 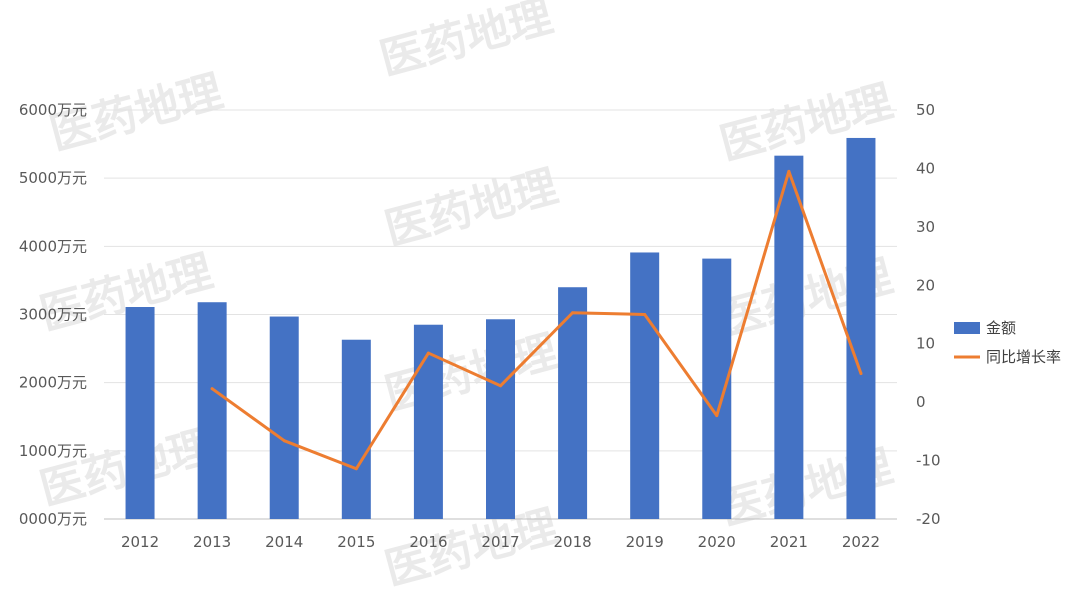 What do you see at coordinates (572, 542) in the screenshot?
I see `x-tick-label: 2018` at bounding box center [572, 542].